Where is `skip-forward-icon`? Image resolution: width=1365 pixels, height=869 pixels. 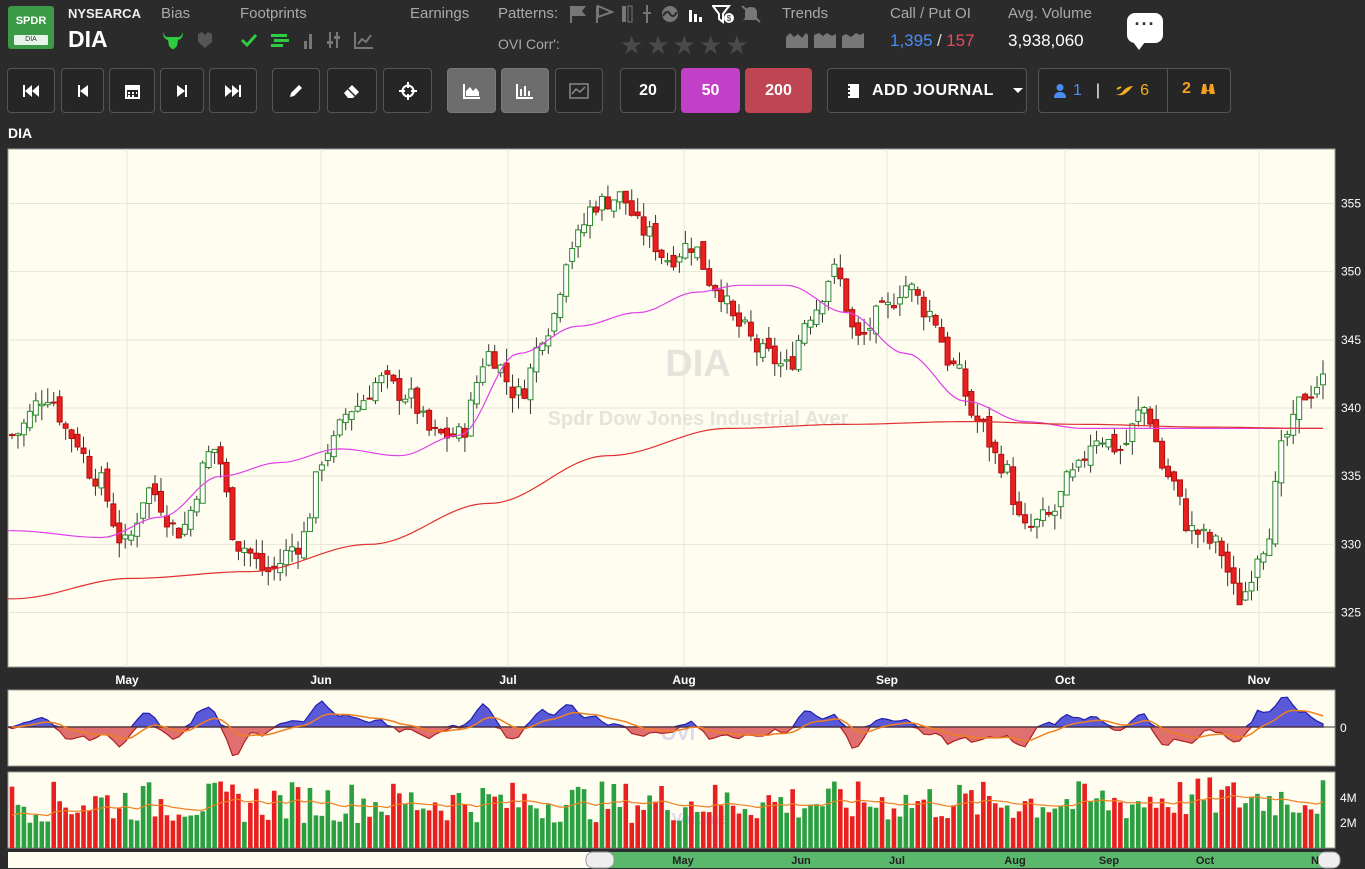
skip-forward-icon is located at coordinates (233, 90).